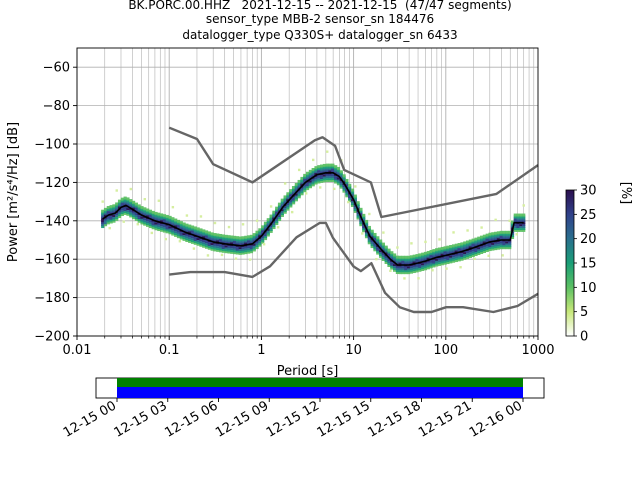 The width and height of the screenshot is (640, 480). What do you see at coordinates (242, 419) in the screenshot?
I see `timeline-tick-label: 12-15 09` at bounding box center [242, 419].